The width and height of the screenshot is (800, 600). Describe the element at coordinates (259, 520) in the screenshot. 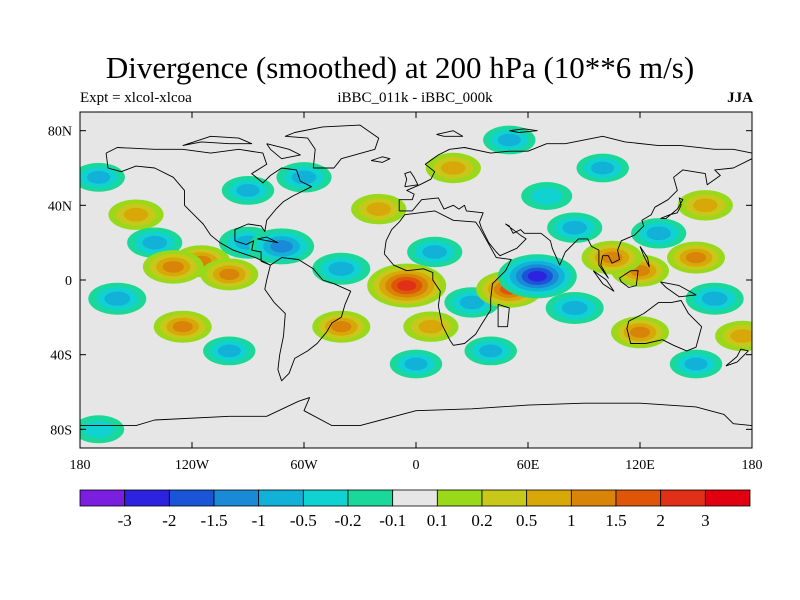

I see `colorbar-label: -1` at that location.